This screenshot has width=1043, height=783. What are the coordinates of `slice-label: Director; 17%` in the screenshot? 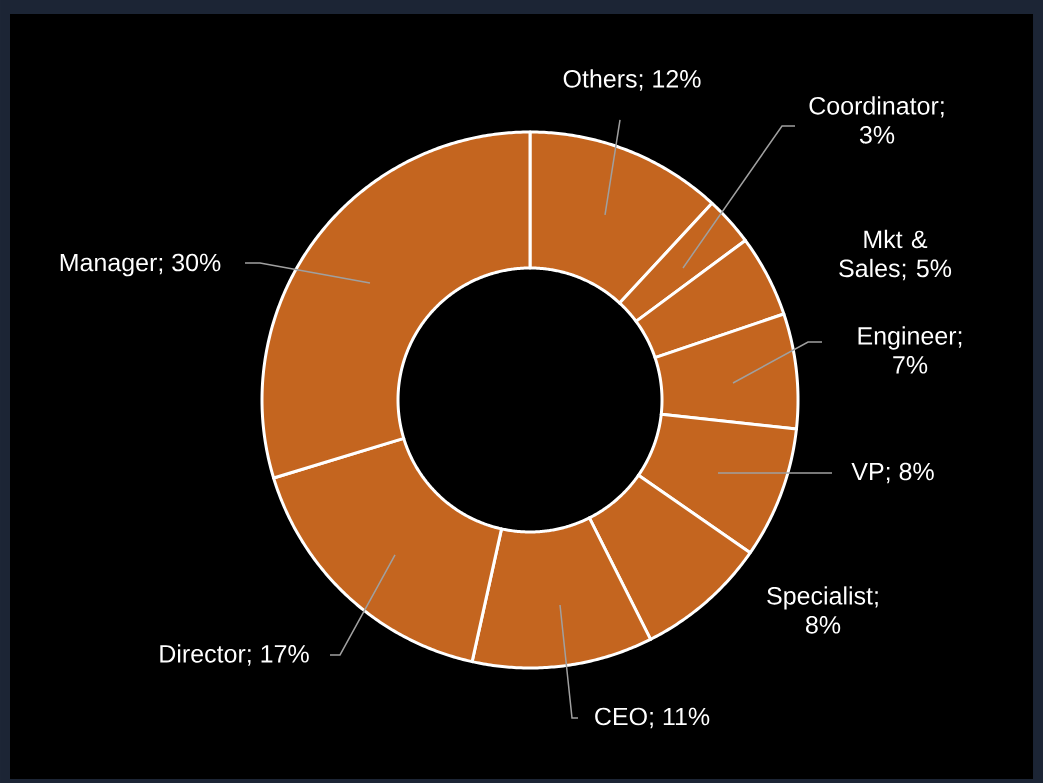 It's located at (234, 655).